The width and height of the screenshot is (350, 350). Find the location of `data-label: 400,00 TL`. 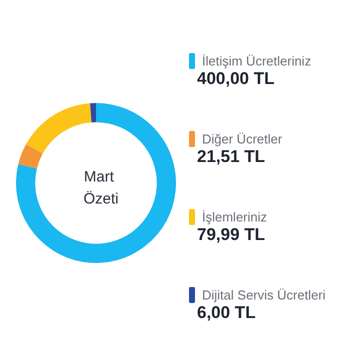

data-label: 400,00 TL is located at coordinates (235, 78).